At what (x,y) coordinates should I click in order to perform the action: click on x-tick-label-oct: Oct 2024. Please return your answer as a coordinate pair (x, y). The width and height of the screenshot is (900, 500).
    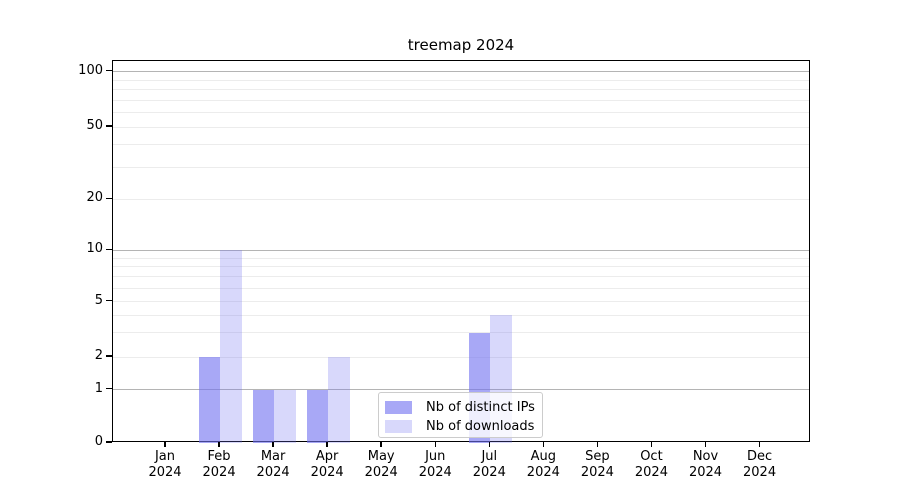
    Looking at the image, I should click on (651, 464).